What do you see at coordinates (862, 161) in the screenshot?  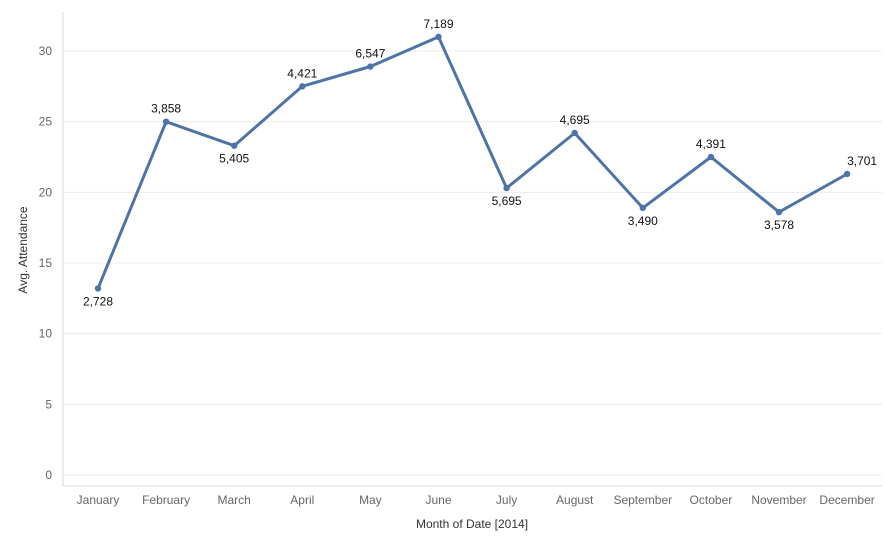 I see `data-label: 3,701` at bounding box center [862, 161].